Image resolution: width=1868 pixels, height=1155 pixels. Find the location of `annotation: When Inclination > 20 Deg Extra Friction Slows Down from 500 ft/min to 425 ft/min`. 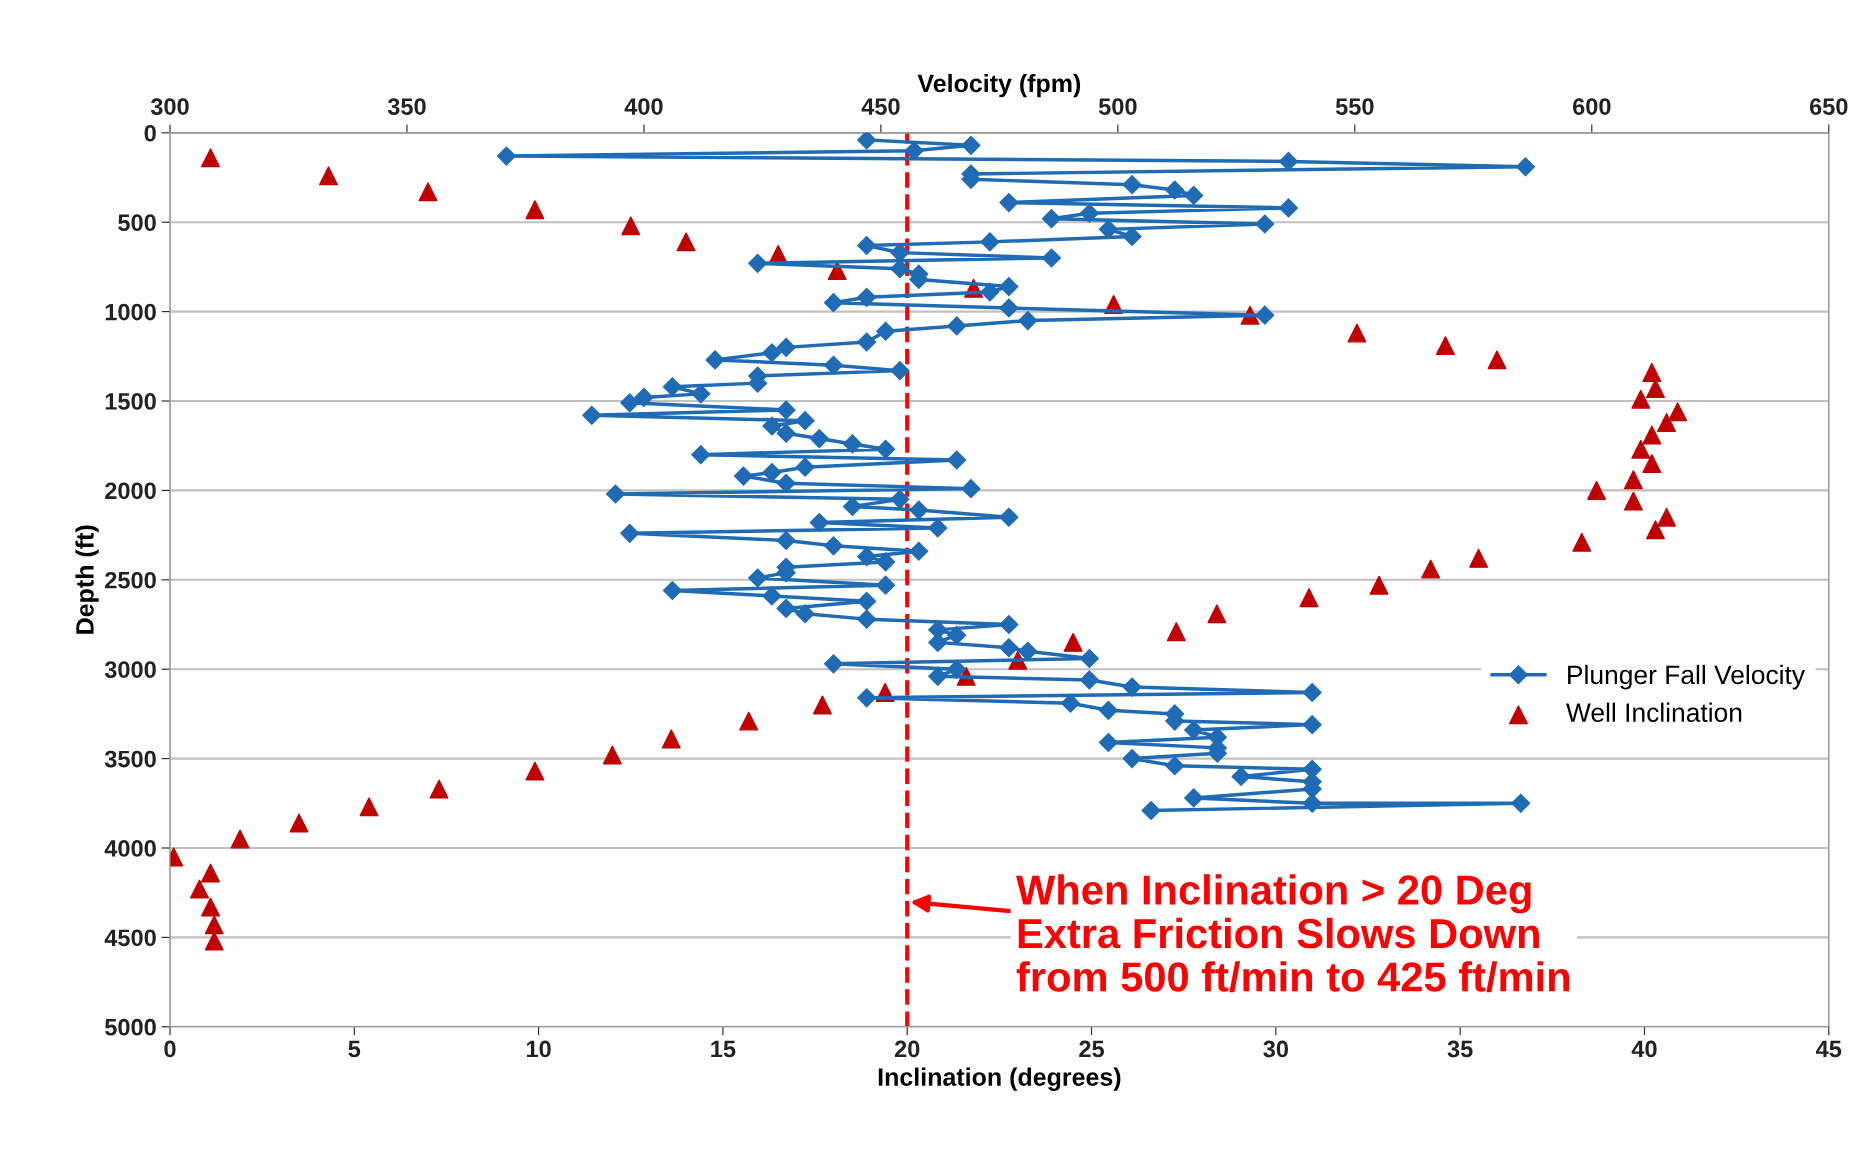

annotation: When Inclination > 20 Deg Extra Friction Slows Down from 500 ft/min to 425 ft/min is located at coordinates (1293, 933).